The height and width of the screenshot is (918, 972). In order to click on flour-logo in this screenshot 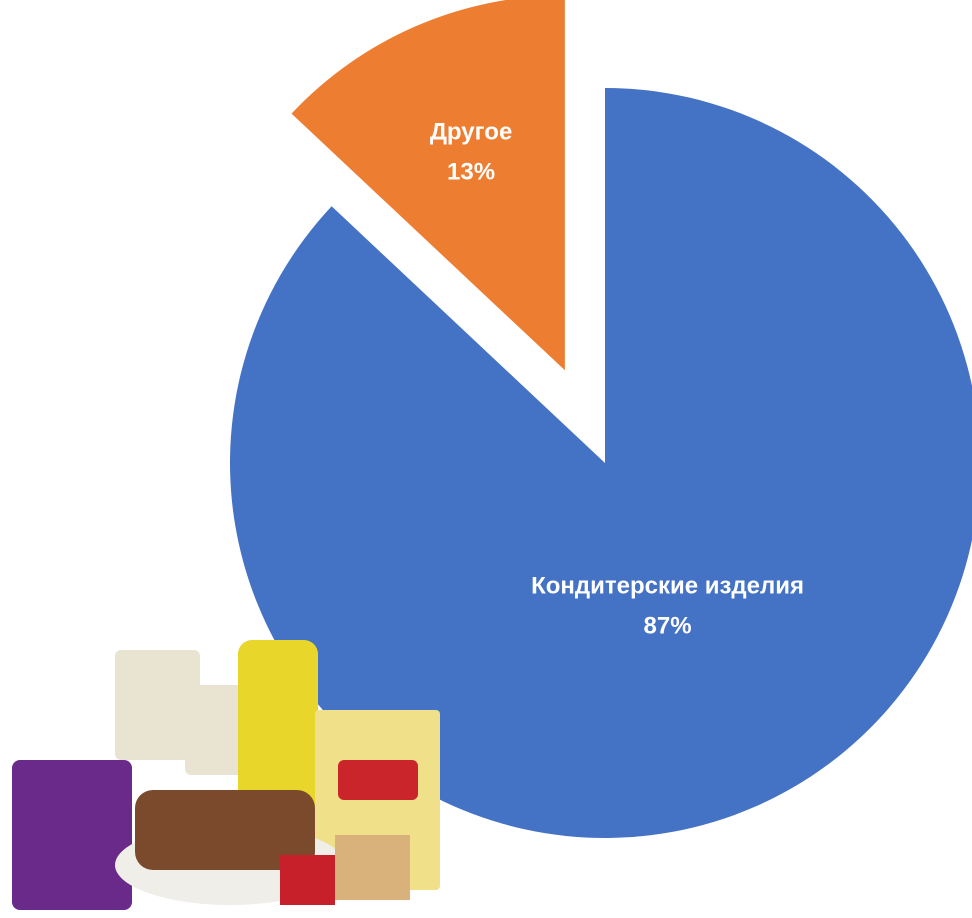, I will do `click(378, 780)`.